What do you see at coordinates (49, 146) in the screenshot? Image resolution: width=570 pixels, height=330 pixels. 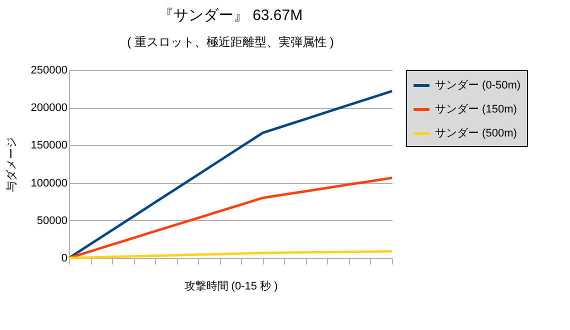 I see `y-tick-label: 150000` at bounding box center [49, 146].